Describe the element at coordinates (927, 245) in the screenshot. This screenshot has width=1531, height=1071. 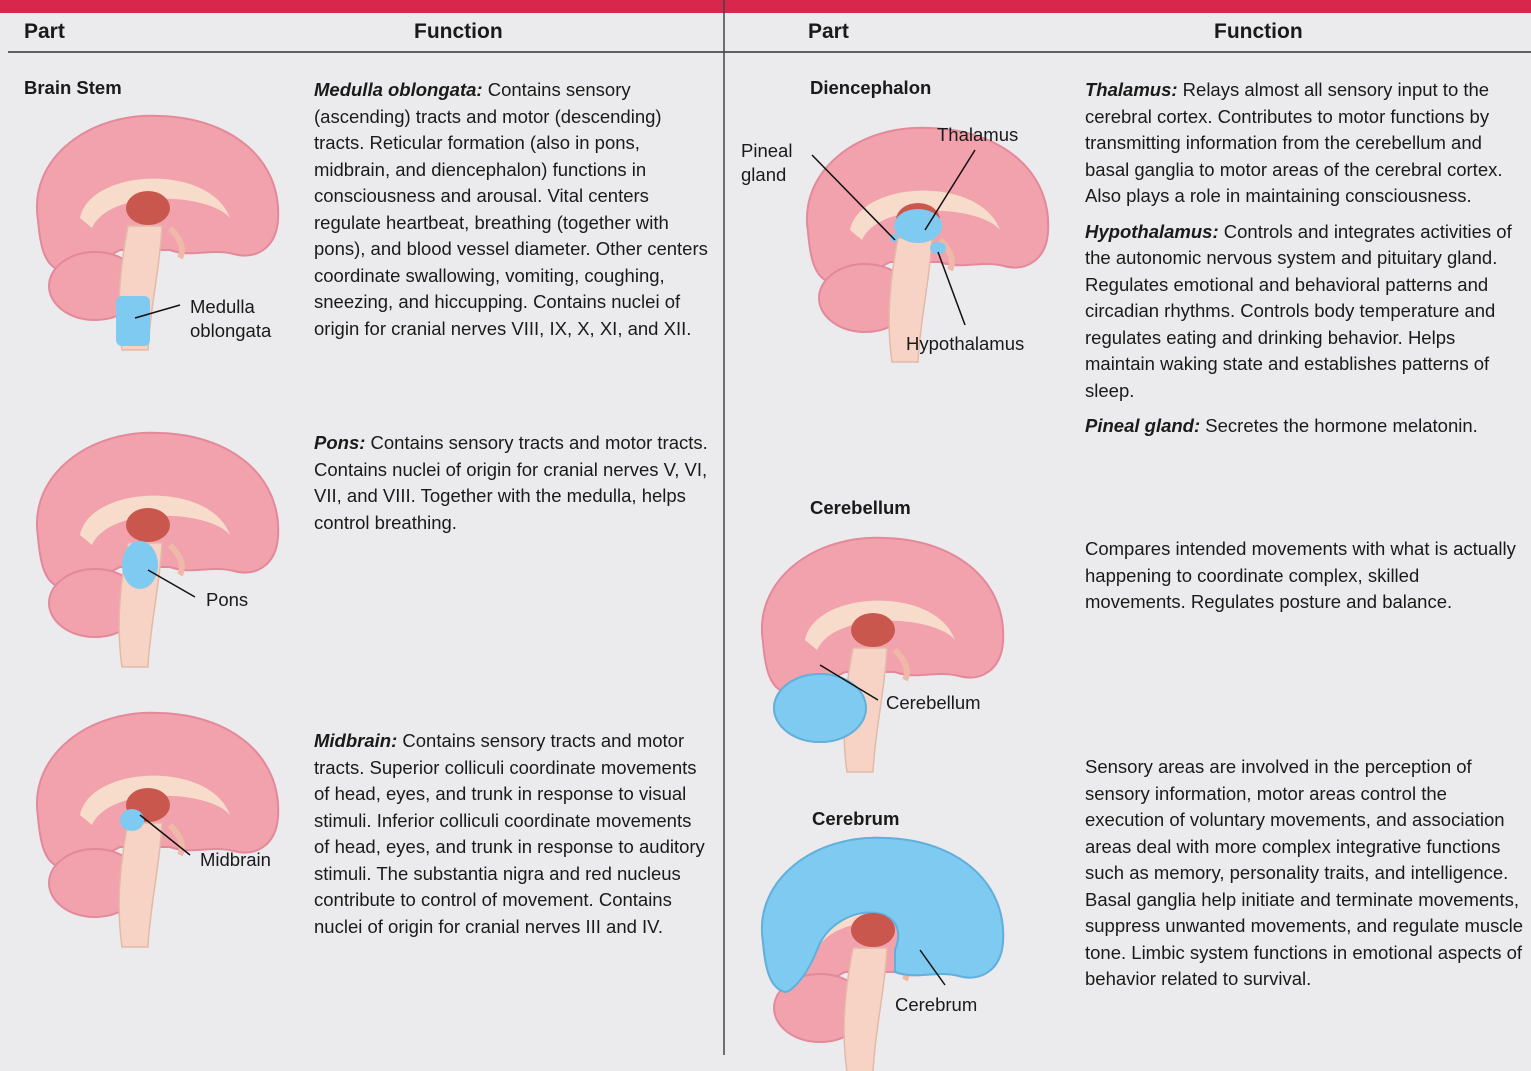
I see `brain-diencephalon` at that location.